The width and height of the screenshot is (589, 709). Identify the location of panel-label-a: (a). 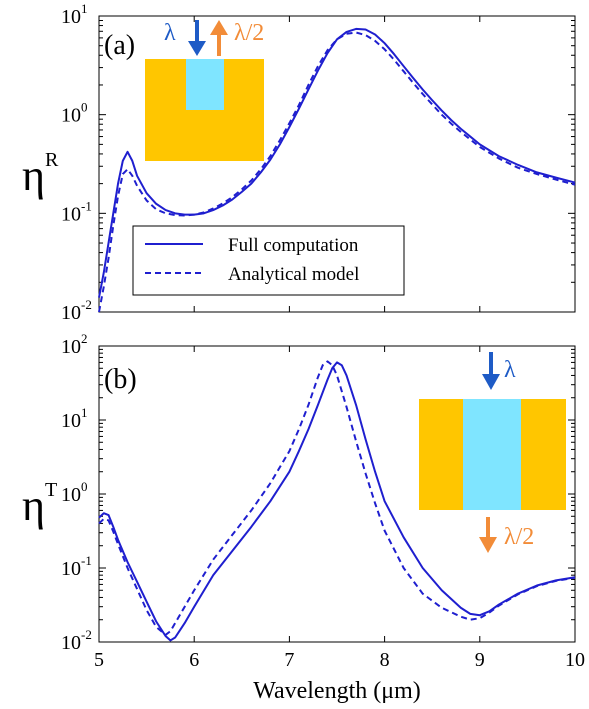
(119, 45).